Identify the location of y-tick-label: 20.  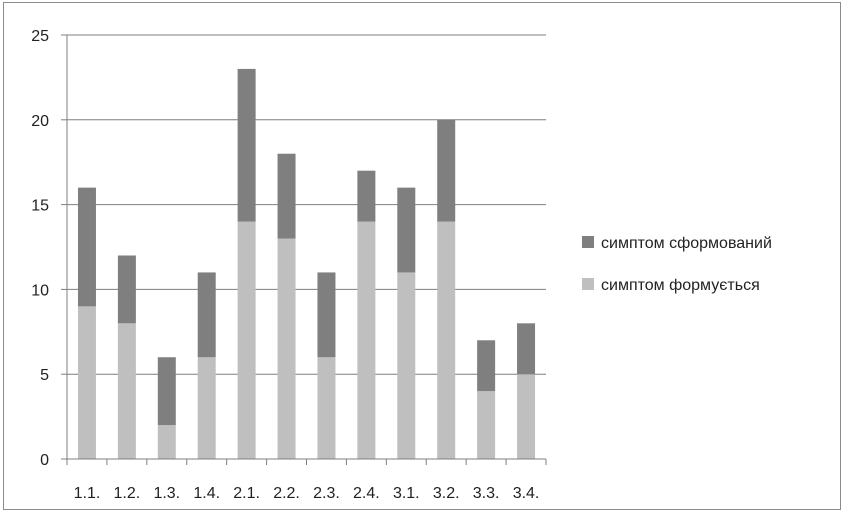
(40, 121).